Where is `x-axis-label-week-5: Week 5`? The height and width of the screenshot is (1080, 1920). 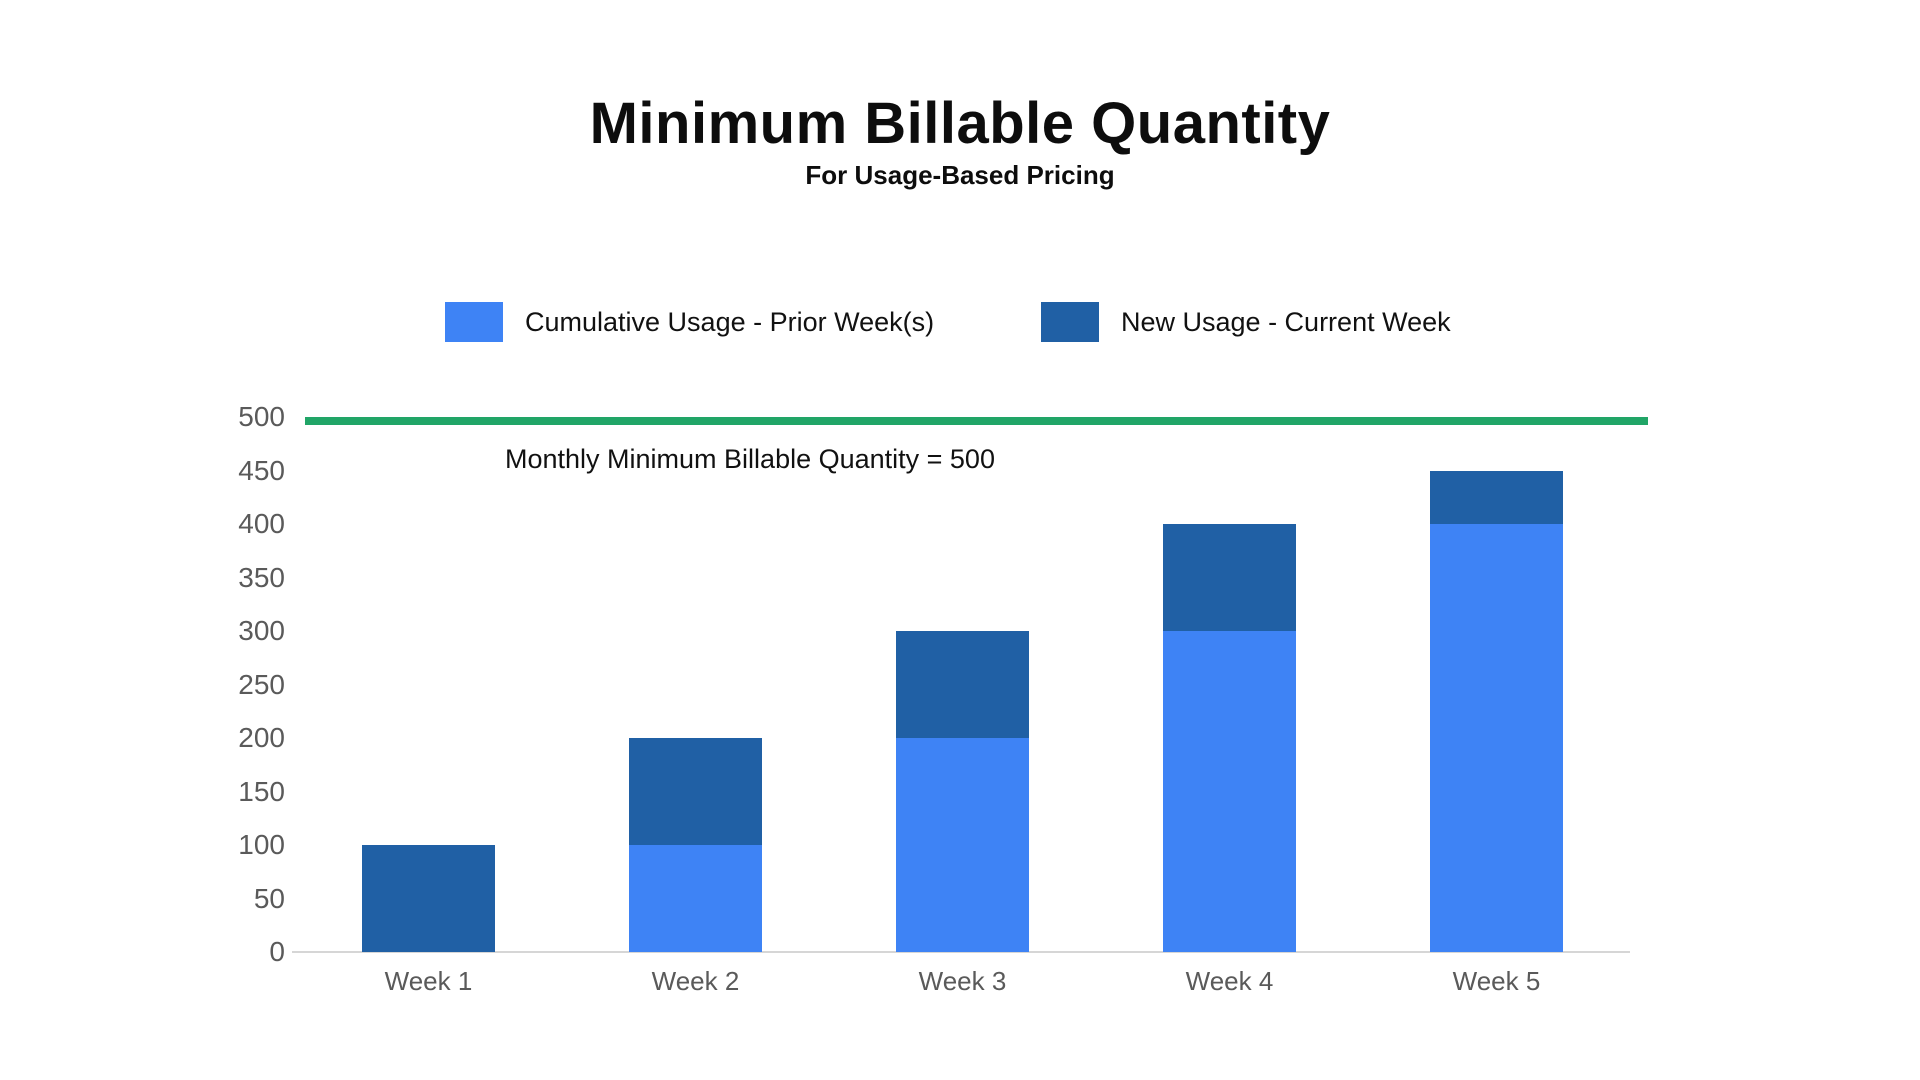 x-axis-label-week-5: Week 5 is located at coordinates (1496, 981).